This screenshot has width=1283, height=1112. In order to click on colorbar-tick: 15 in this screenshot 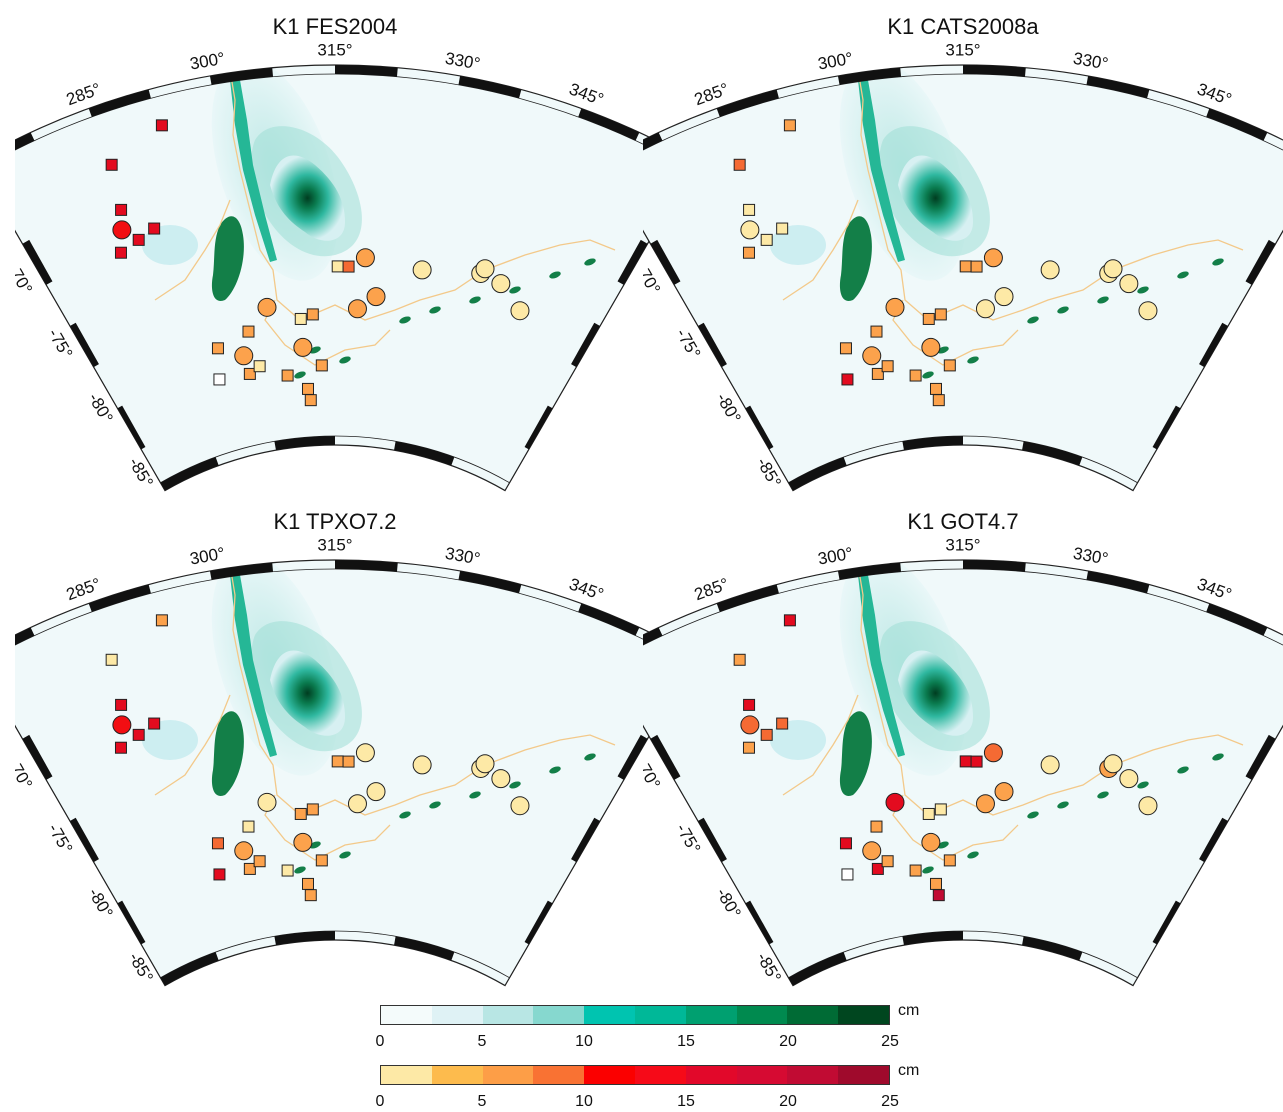, I will do `click(686, 1101)`.